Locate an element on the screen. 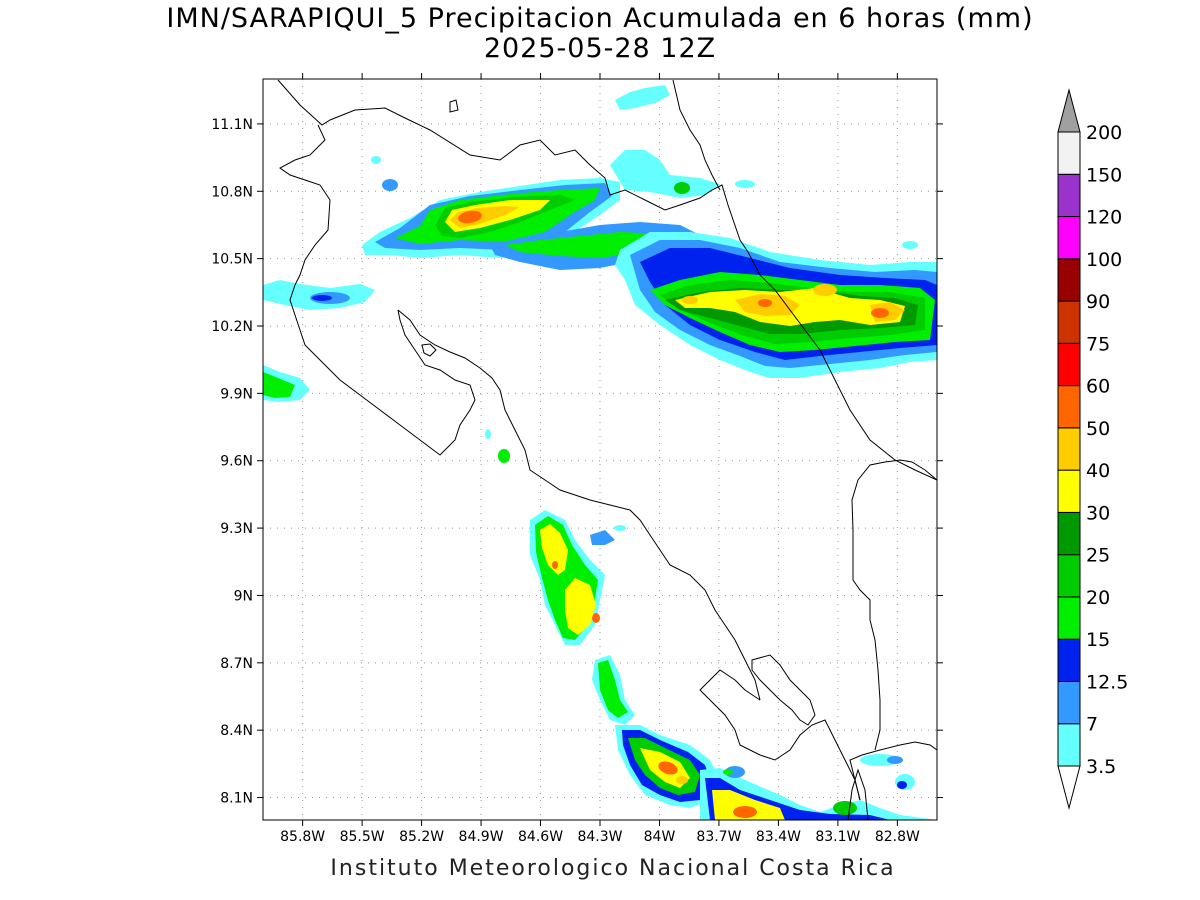 This screenshot has width=1200, height=900. colorbar-label: 7 is located at coordinates (1092, 725).